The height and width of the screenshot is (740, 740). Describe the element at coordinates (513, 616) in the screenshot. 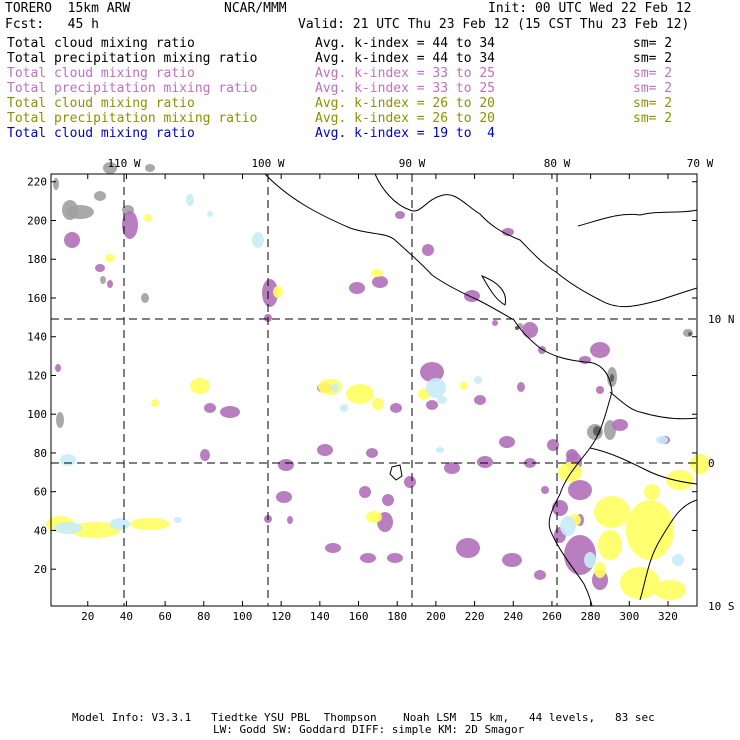

I see `x-tick-label: 240` at that location.